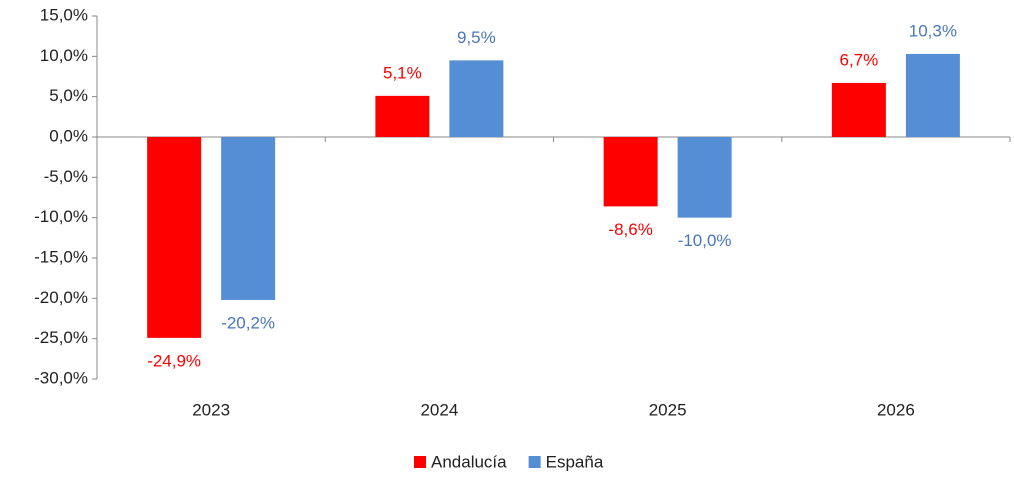 The image size is (1014, 477). What do you see at coordinates (402, 72) in the screenshot?
I see `data-label: 5,1%` at bounding box center [402, 72].